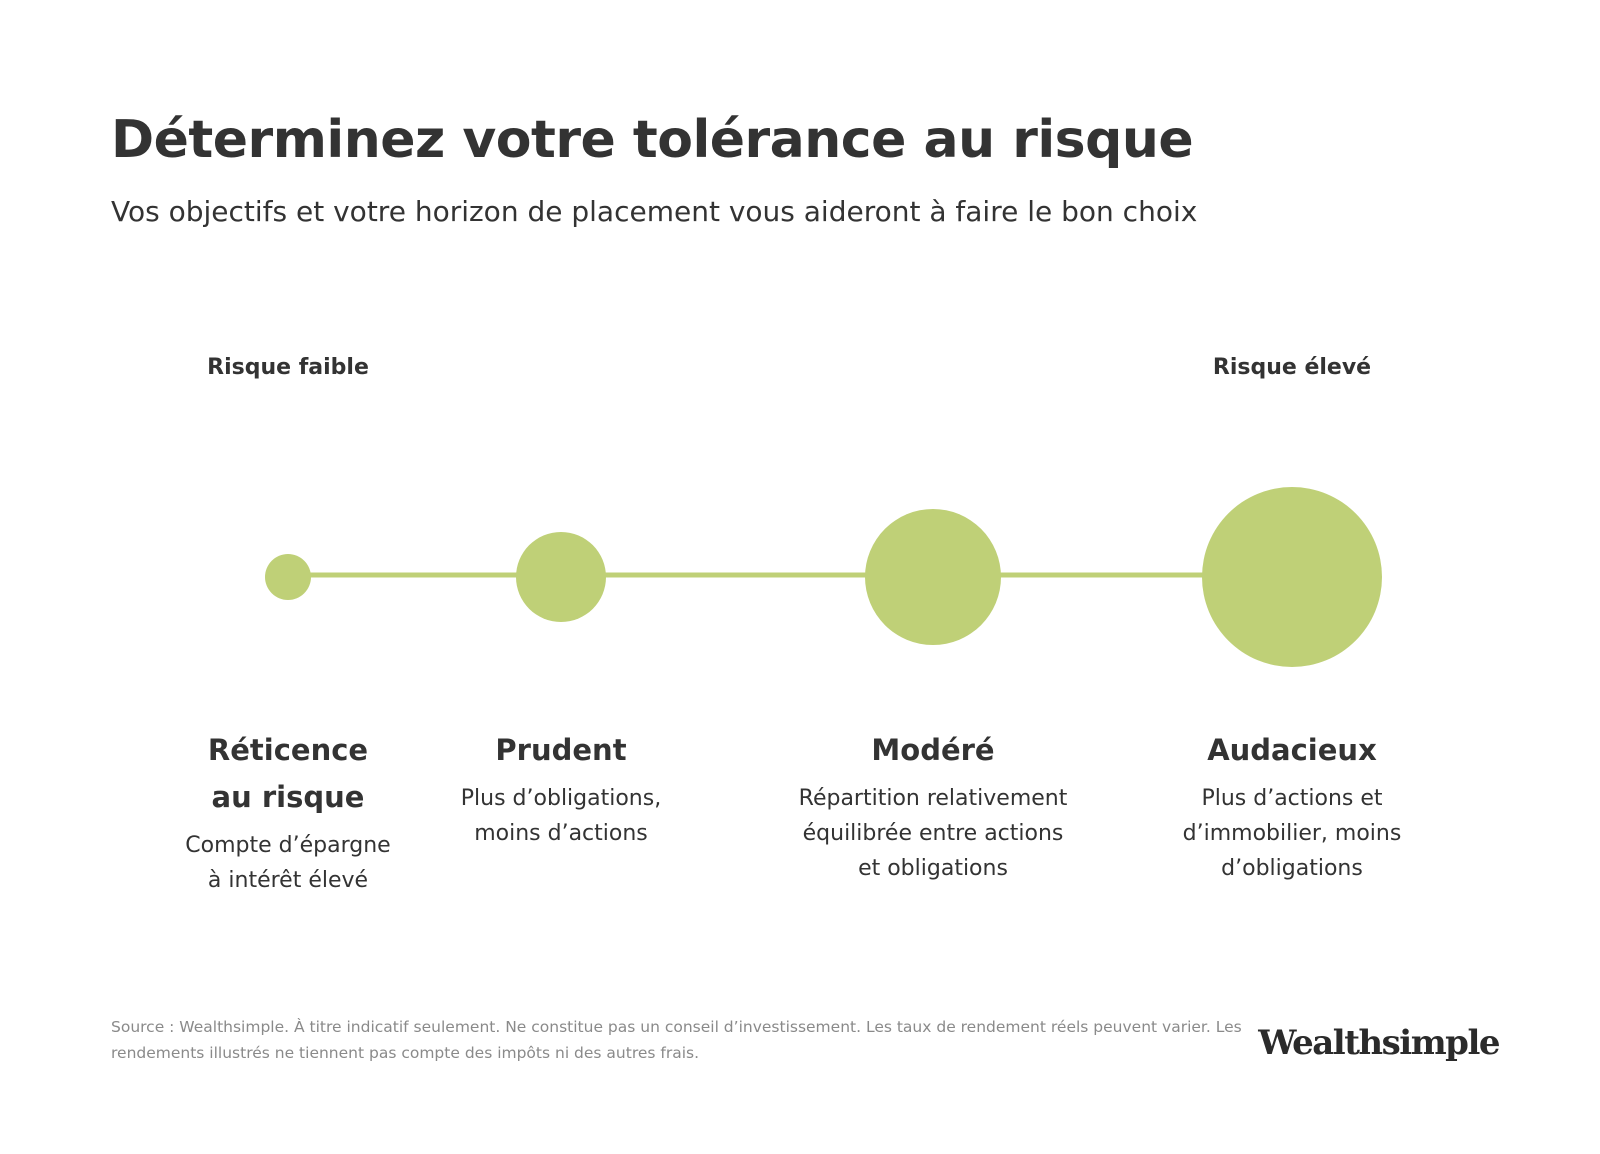 Image resolution: width=1600 pixels, height=1154 pixels. Describe the element at coordinates (560, 750) in the screenshot. I see `profile-name: Prudent` at that location.